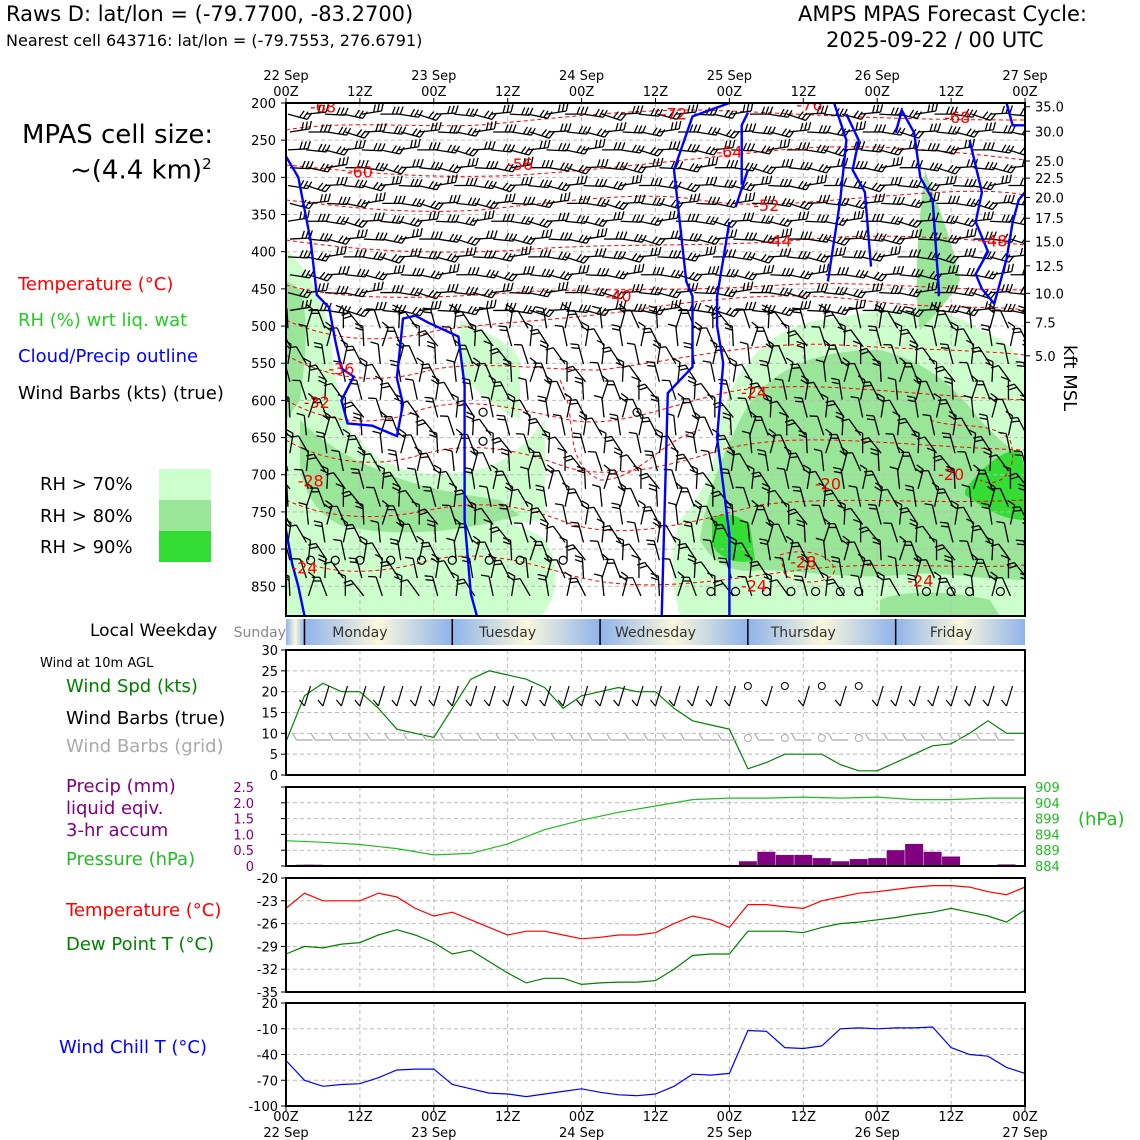  What do you see at coordinates (341, 368) in the screenshot?
I see `temperature-contour-label: -36` at bounding box center [341, 368].